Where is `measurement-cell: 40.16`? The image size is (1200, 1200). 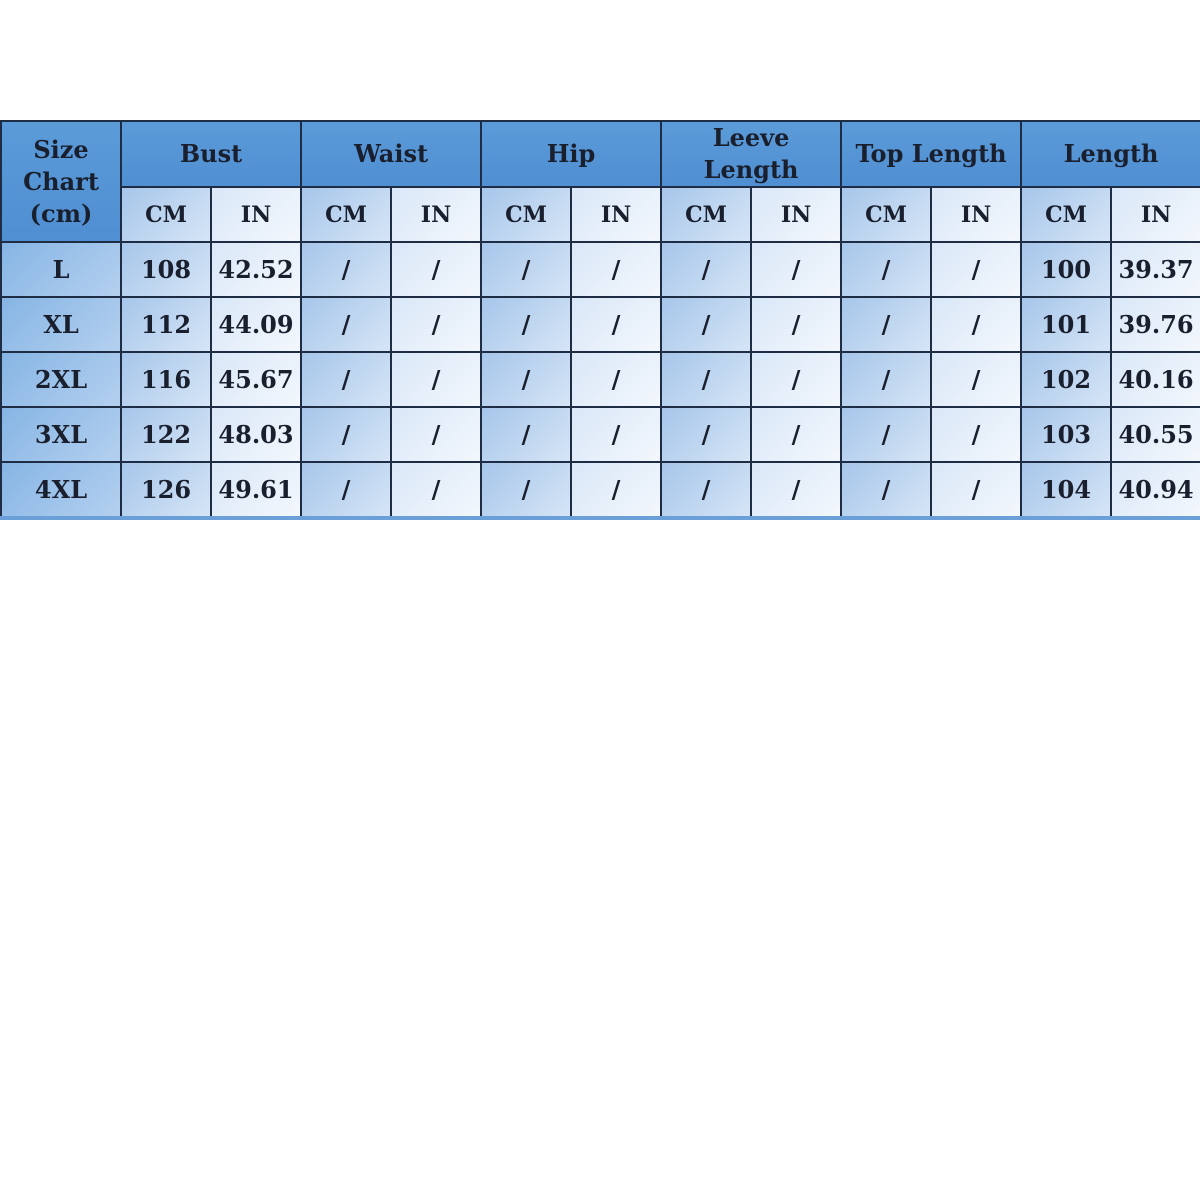
measurement-cell: 40.16 is located at coordinates (1155, 379).